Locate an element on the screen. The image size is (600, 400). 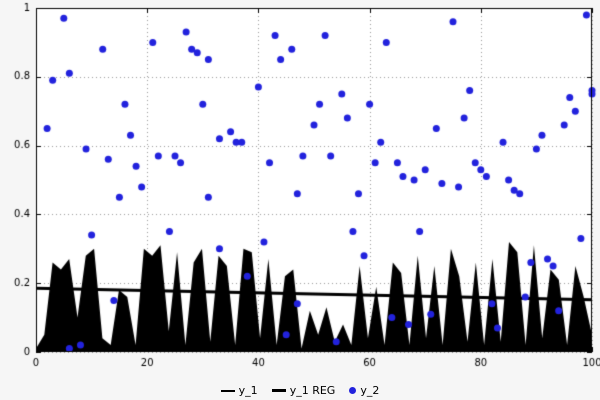
y1-line-swatch-icon is located at coordinates (227, 390).